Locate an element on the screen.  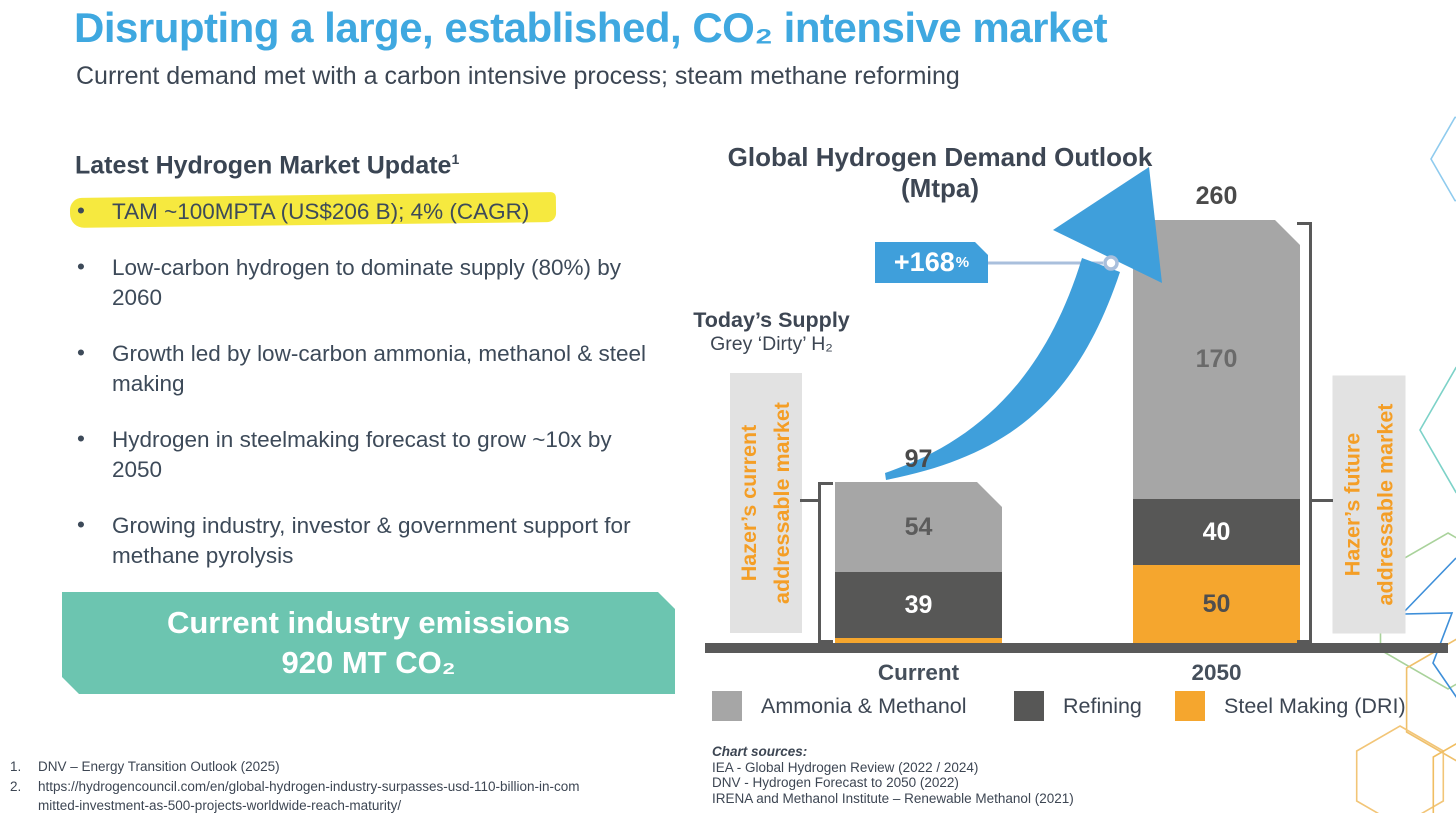
growth-value: +168 is located at coordinates (924, 262).